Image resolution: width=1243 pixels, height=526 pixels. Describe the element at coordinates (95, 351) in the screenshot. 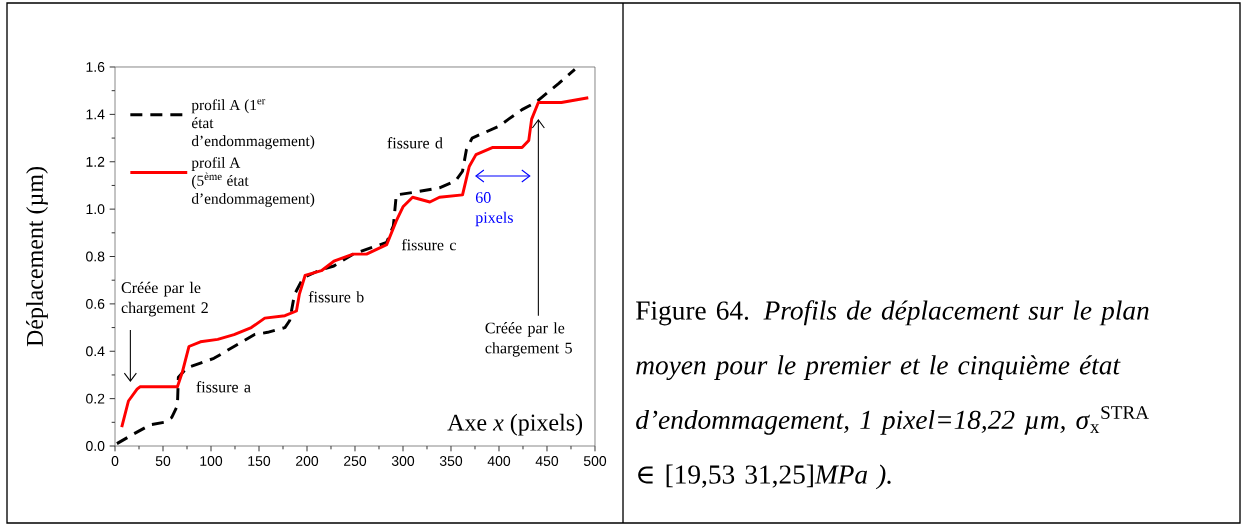

I see `y-tick-label: 0.4` at that location.